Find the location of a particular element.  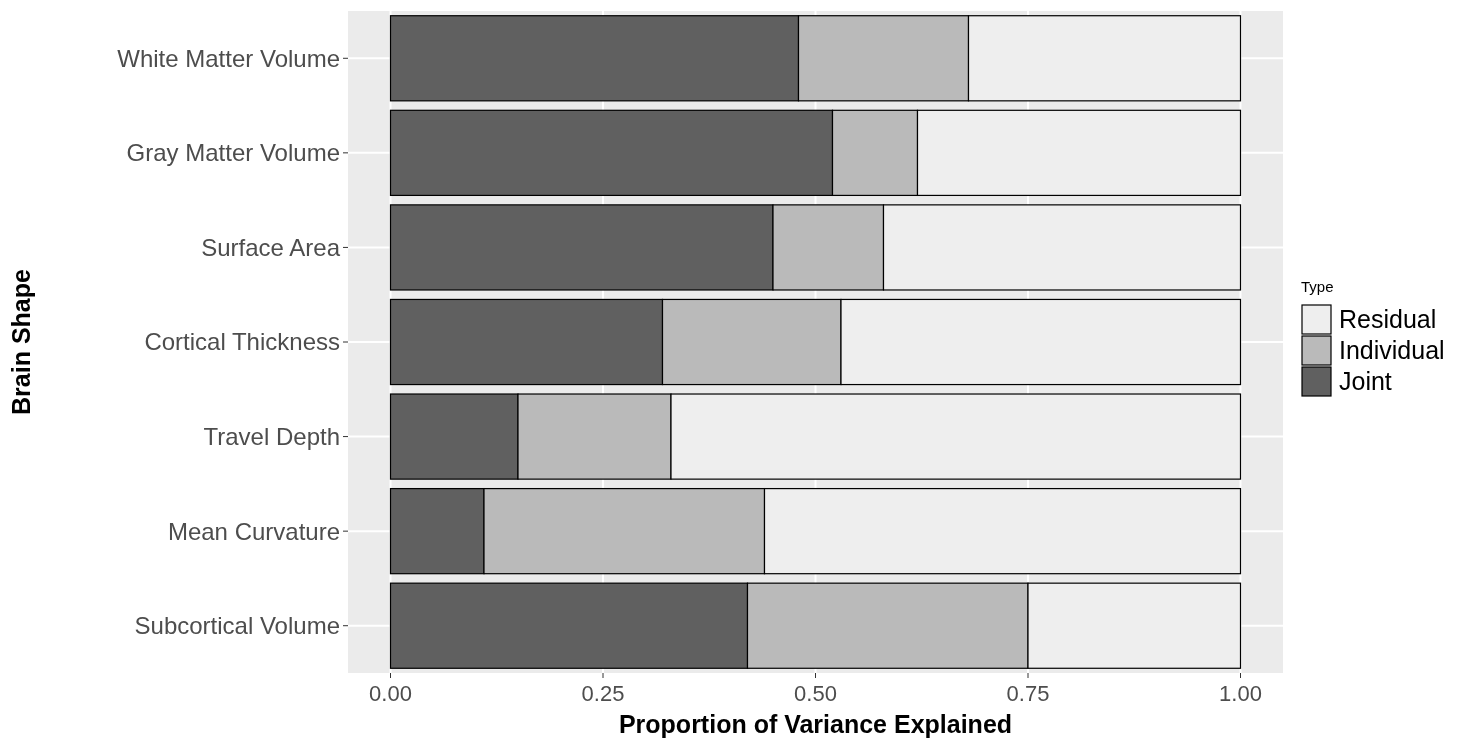

legend-label: Individual is located at coordinates (1392, 350).